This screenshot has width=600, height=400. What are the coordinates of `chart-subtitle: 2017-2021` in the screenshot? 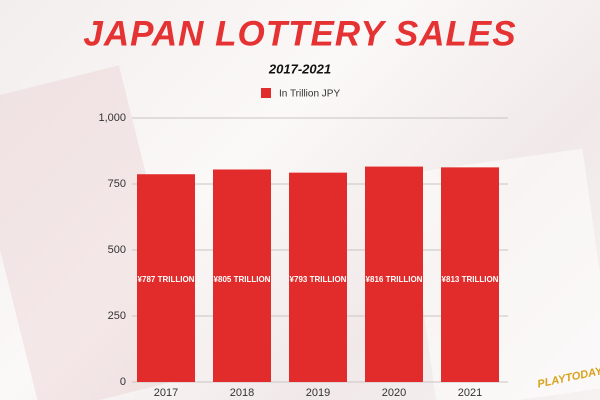 It's located at (299, 68).